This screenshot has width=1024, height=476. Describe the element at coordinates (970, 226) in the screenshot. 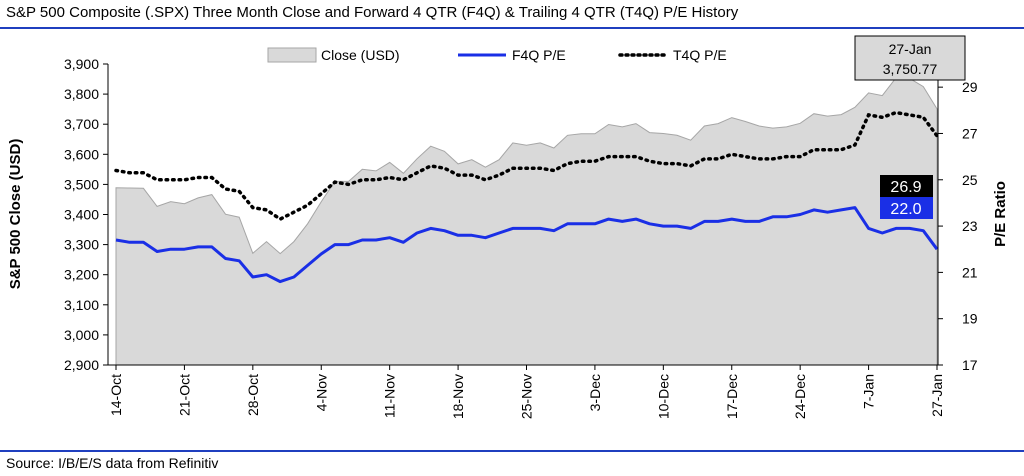

I see `y2-tick-label: 23` at that location.